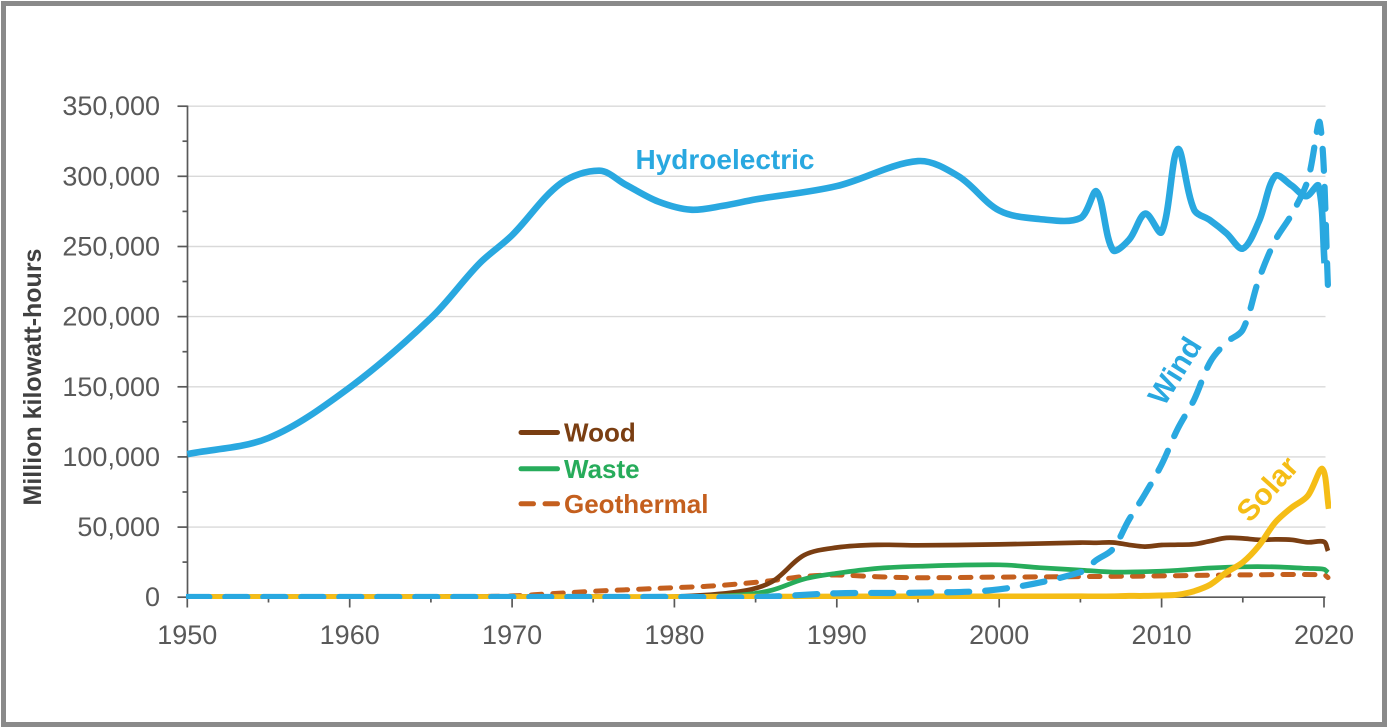  What do you see at coordinates (725, 159) in the screenshot?
I see `svg-text: Hydroelectric` at bounding box center [725, 159].